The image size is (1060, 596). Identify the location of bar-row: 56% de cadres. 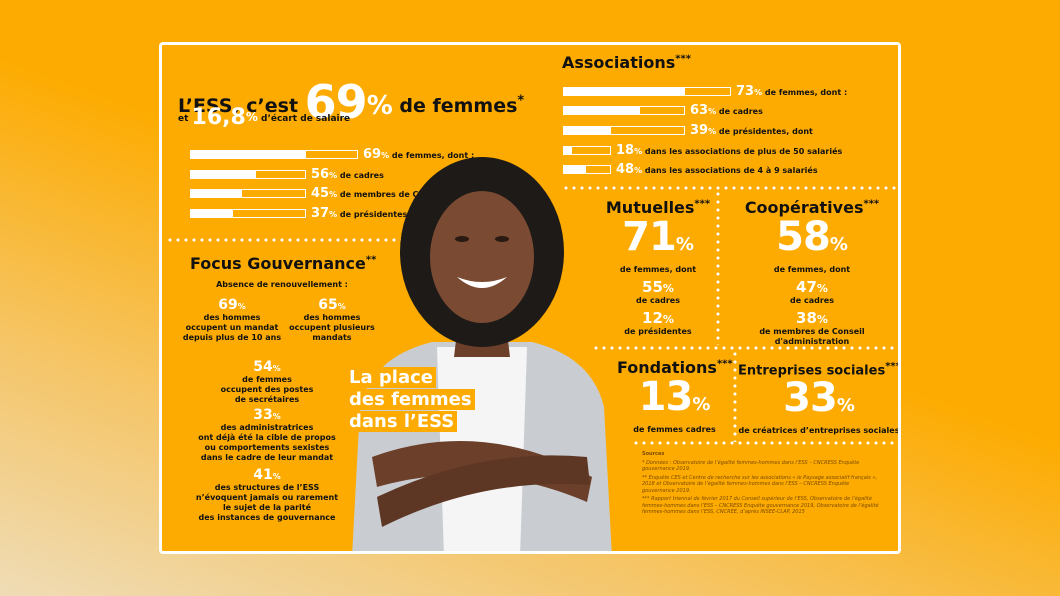
(287, 174).